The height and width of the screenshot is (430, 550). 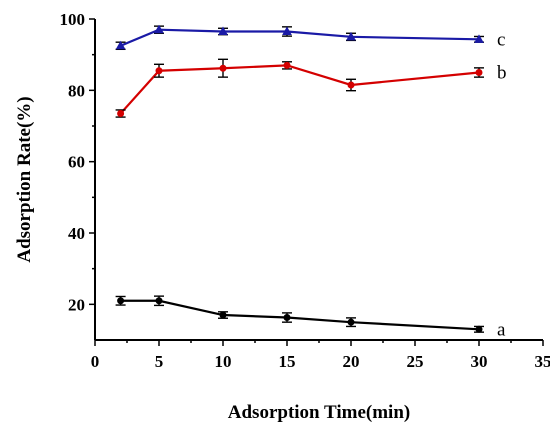 What do you see at coordinates (223, 361) in the screenshot?
I see `x-tick-label: 10` at bounding box center [223, 361].